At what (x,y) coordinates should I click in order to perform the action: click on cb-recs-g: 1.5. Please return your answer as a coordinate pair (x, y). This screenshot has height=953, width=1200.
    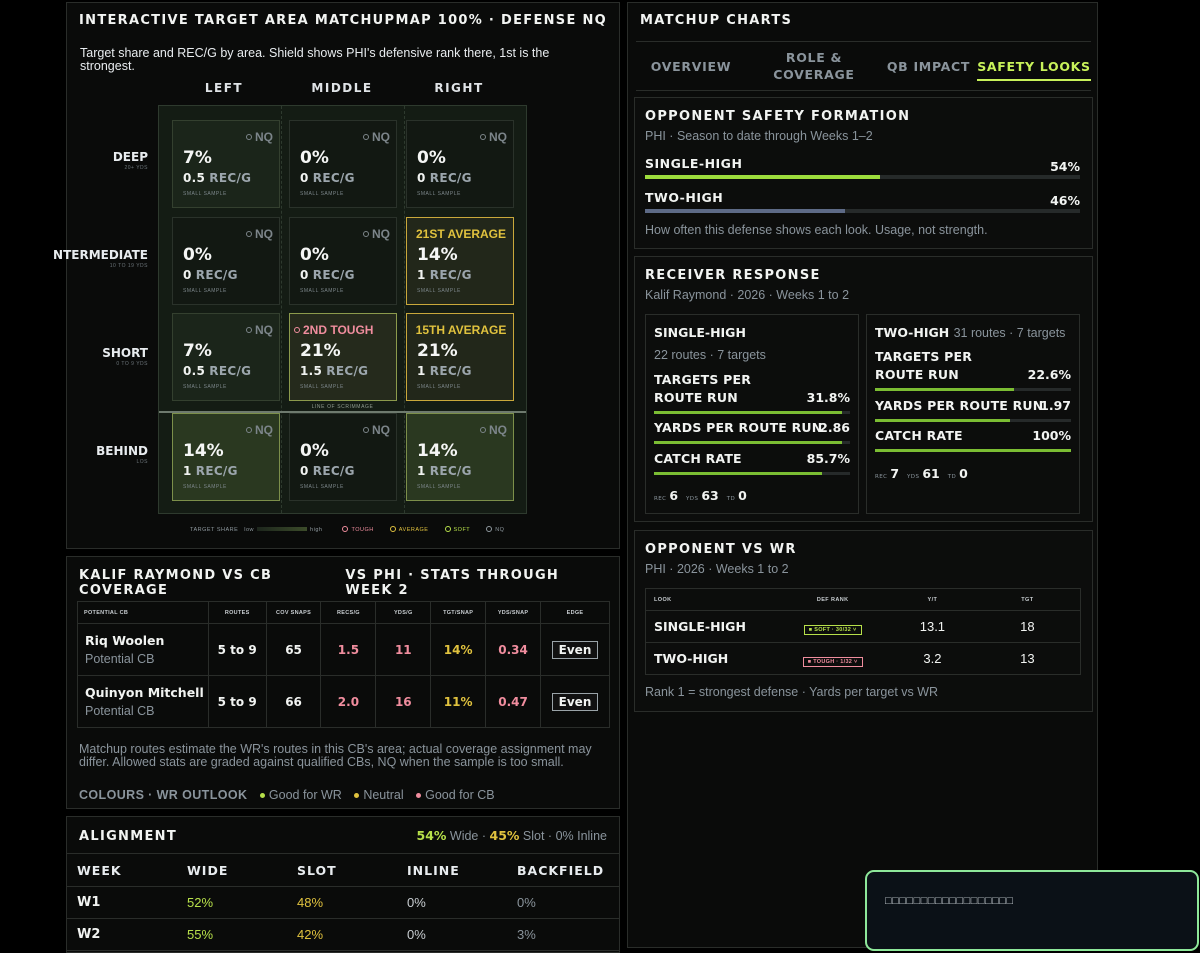
    Looking at the image, I should click on (348, 649).